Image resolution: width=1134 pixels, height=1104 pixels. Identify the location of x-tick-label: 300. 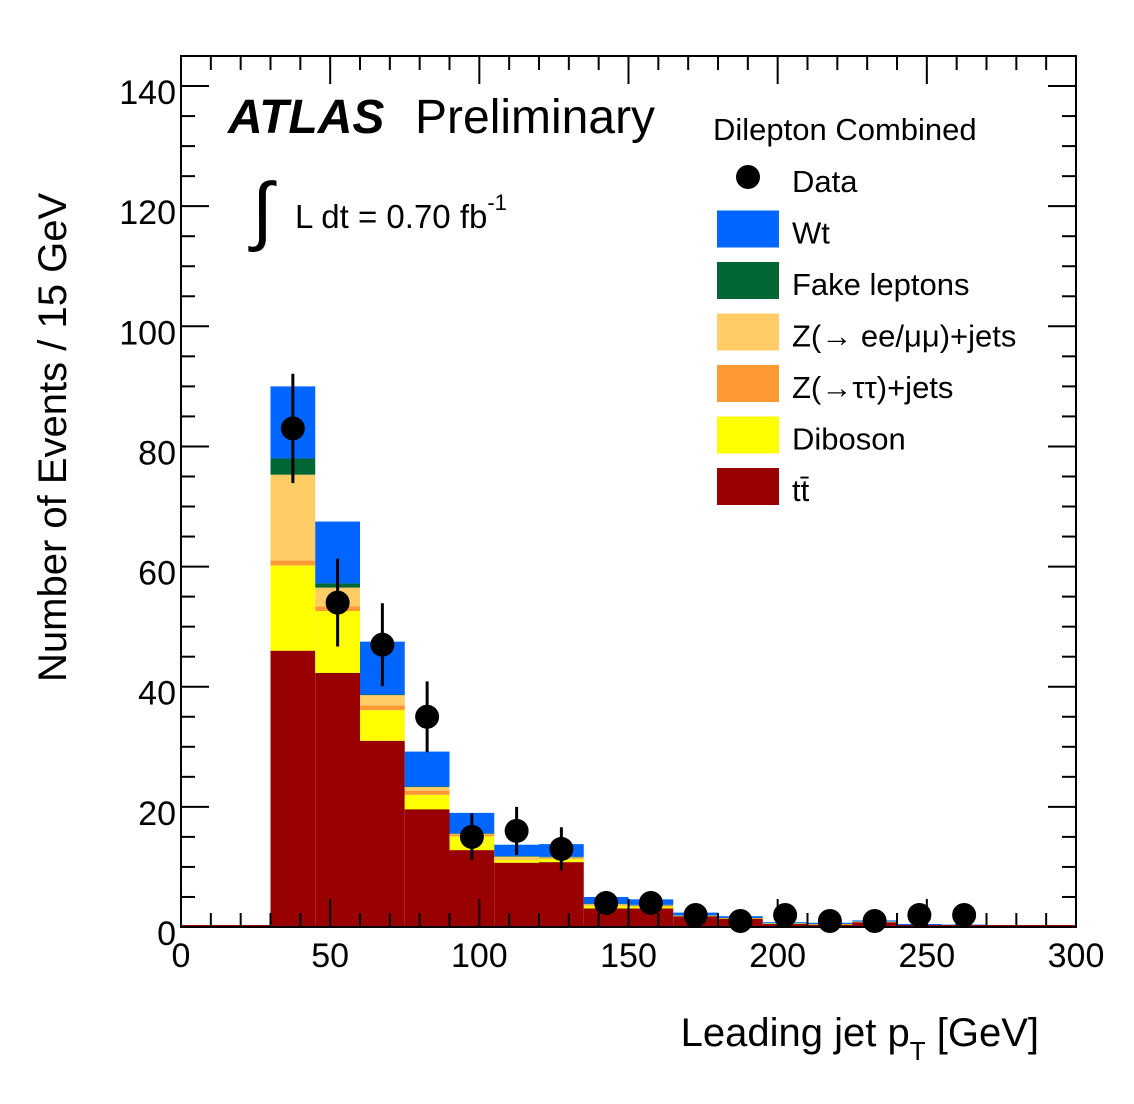
(1076, 956).